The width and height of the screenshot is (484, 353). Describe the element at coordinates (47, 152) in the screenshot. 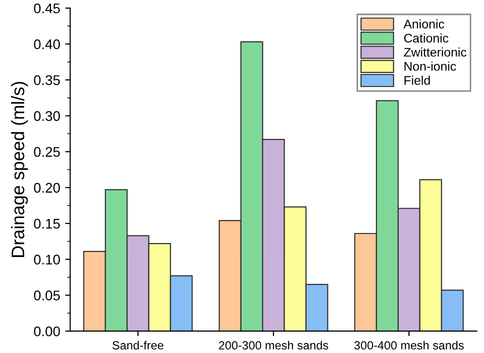

I see `y-tick-label: 0.25` at that location.